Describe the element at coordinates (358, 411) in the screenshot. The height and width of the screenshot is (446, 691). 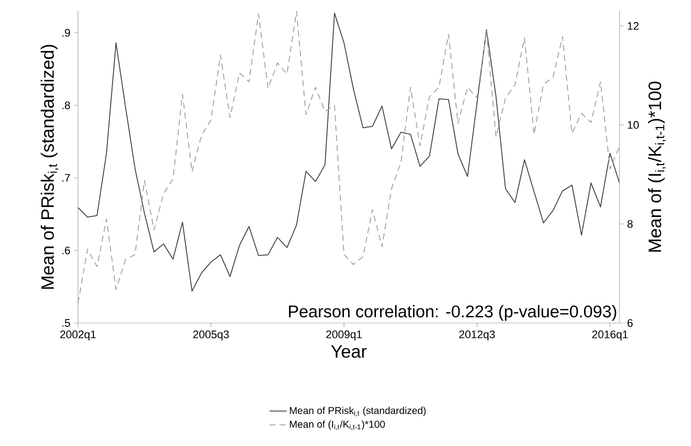
I see `legend-label: Mean of PRisk$_{i,t}$ (standardized)` at that location.